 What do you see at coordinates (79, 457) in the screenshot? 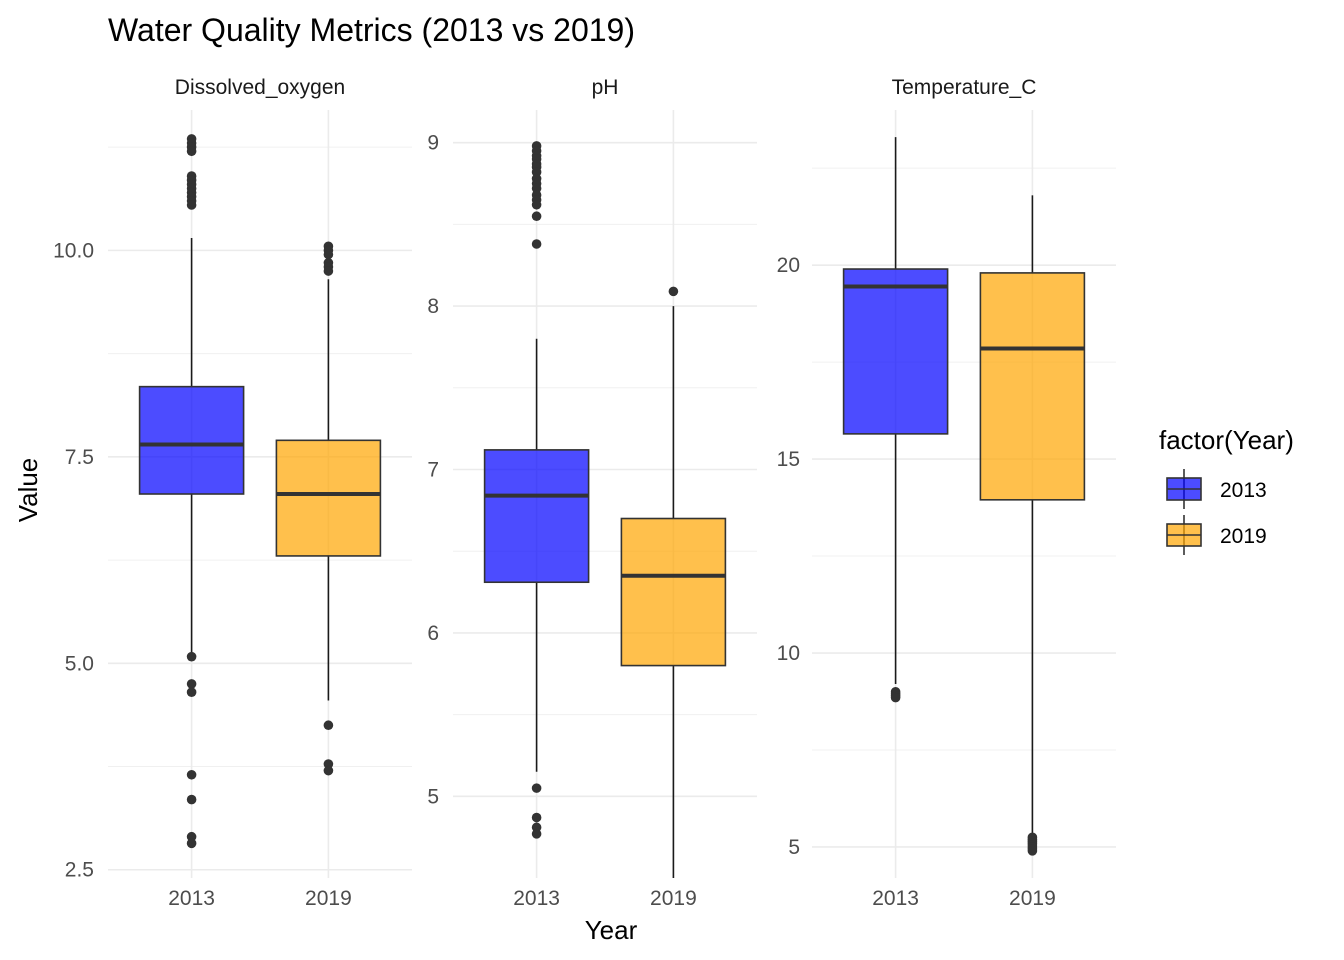
I see `y-tick-label: 7.5` at bounding box center [79, 457].